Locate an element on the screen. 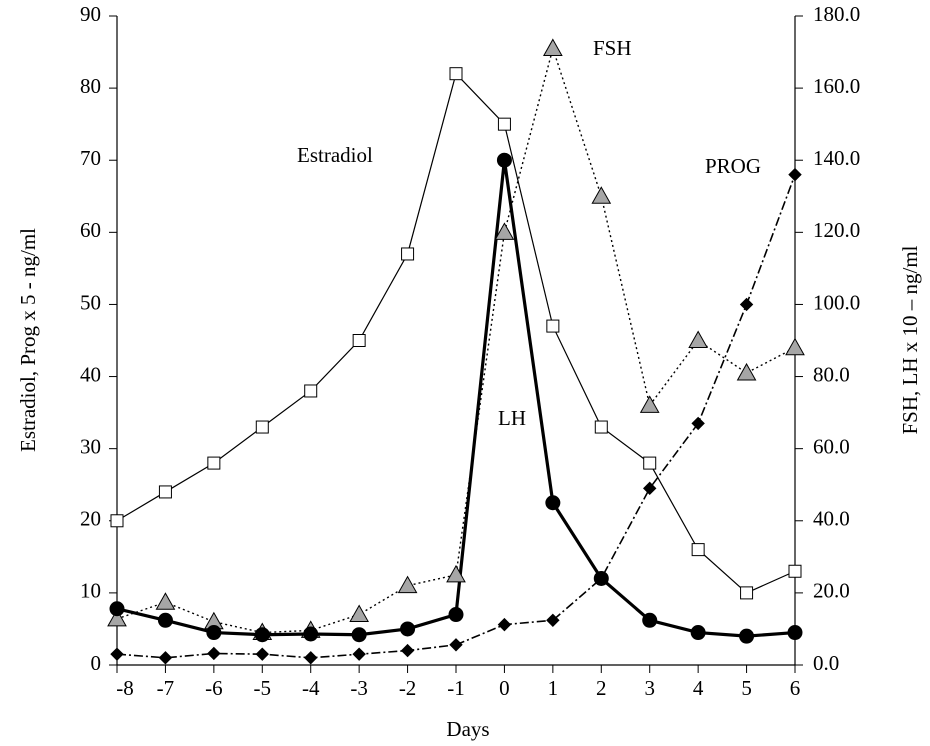 Image resolution: width=930 pixels, height=746 pixels. y-tick-label: 40 is located at coordinates (90, 374).